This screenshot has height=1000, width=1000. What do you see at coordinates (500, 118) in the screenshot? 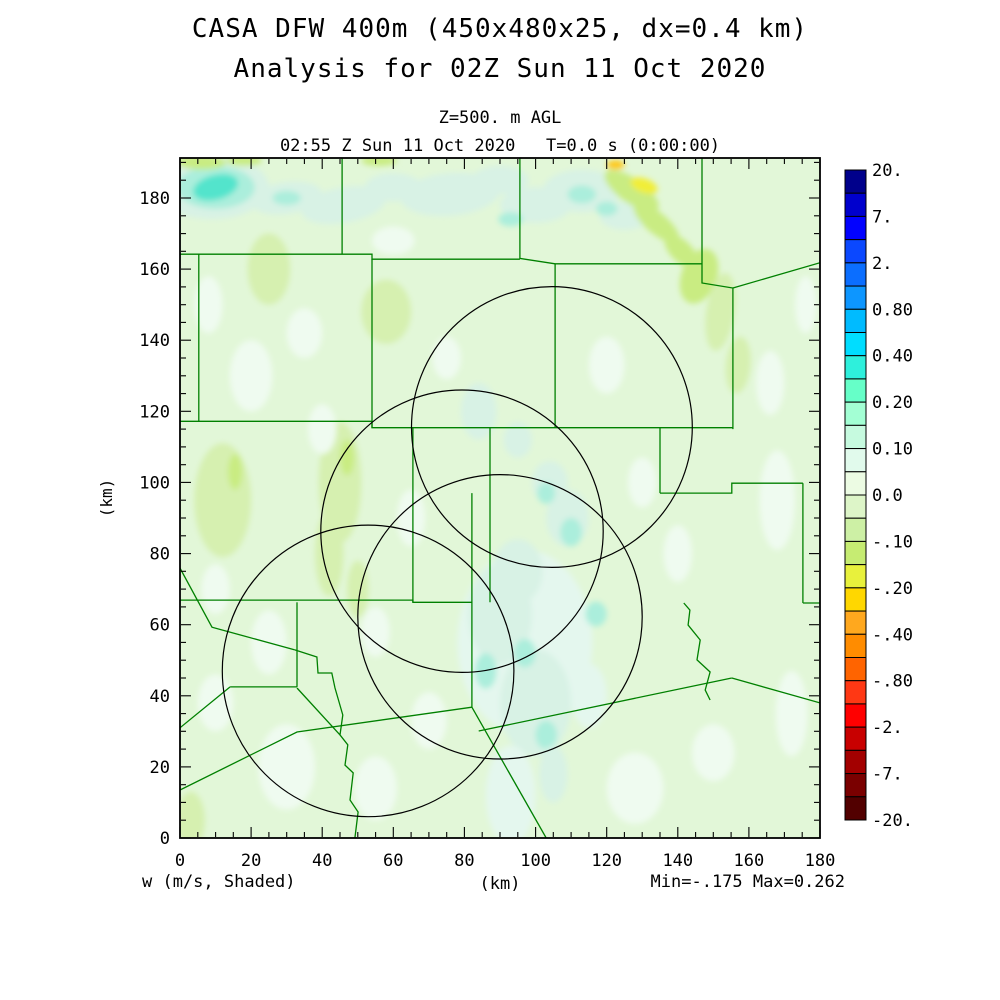
I see `level-label: Z=500. m AGL` at bounding box center [500, 118].